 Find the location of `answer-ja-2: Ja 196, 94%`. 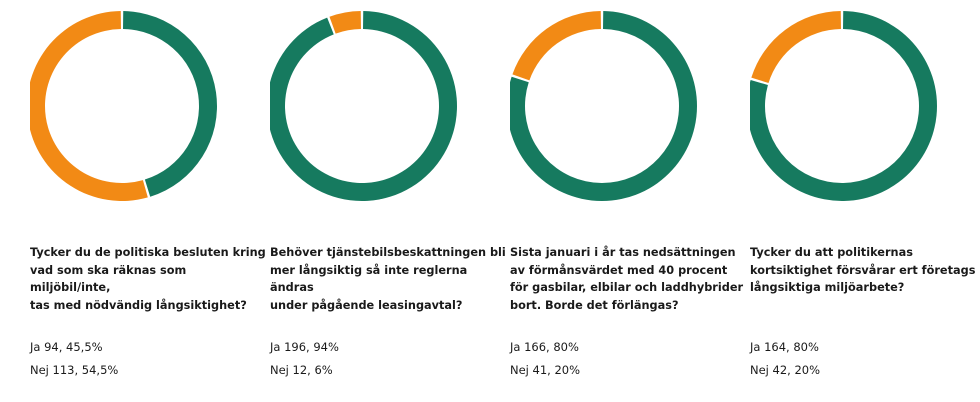

answer-ja-2: Ja 196, 94% is located at coordinates (304, 347).